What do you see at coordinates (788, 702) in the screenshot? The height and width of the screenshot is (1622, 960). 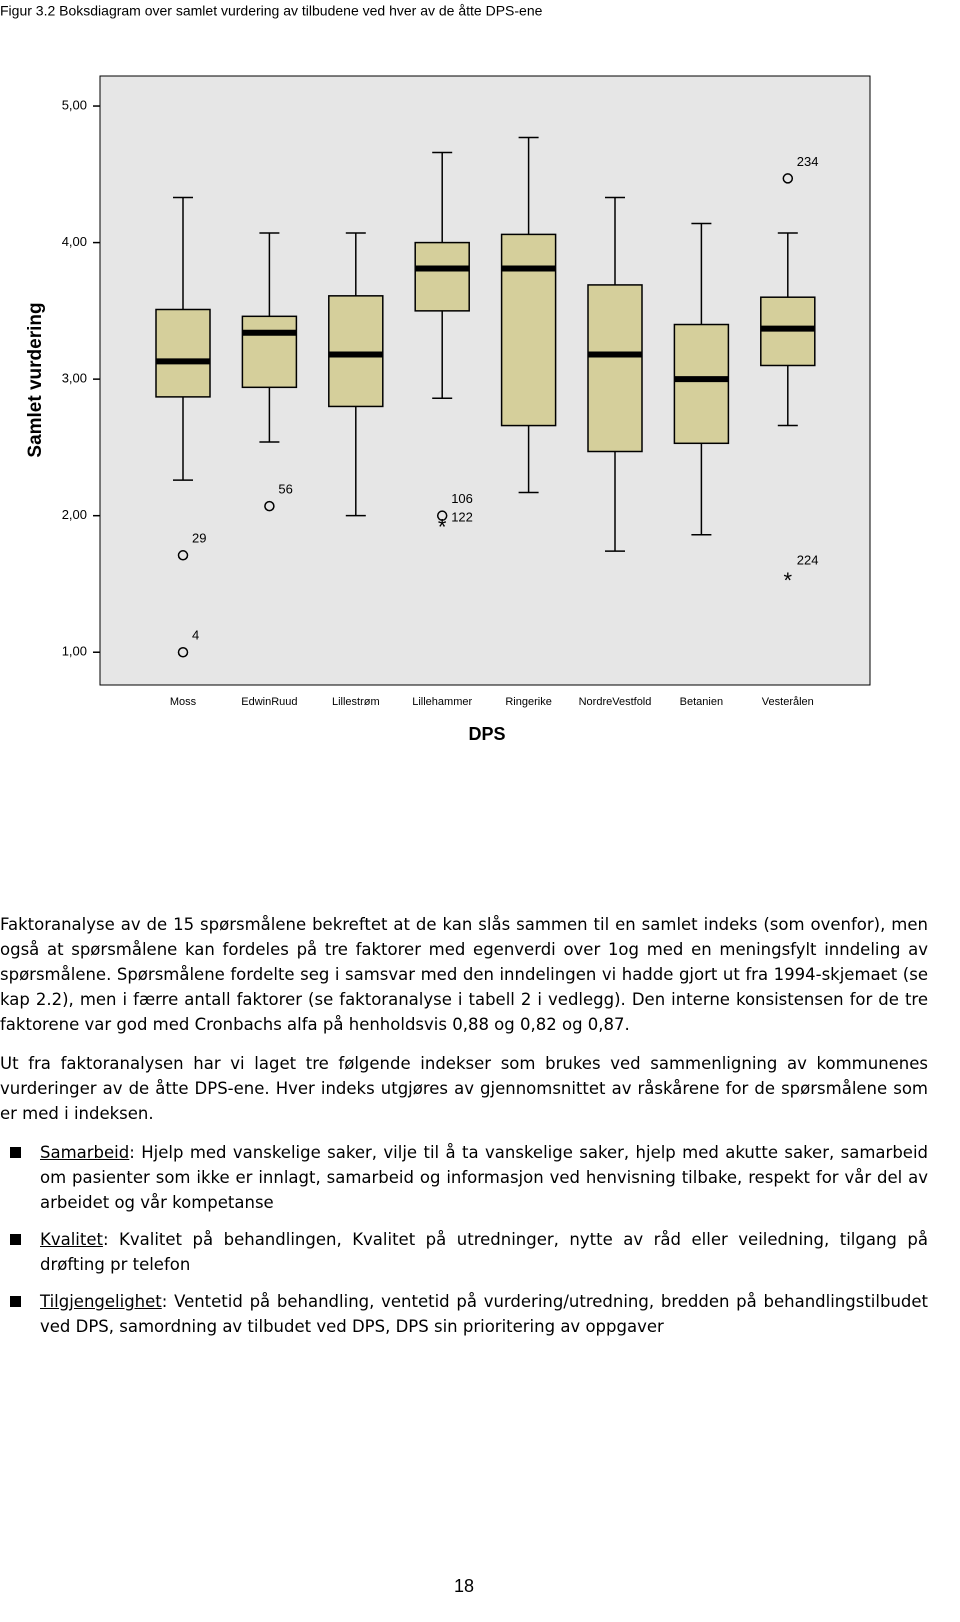 I see `x-tick-label: Vesterålen` at bounding box center [788, 702].